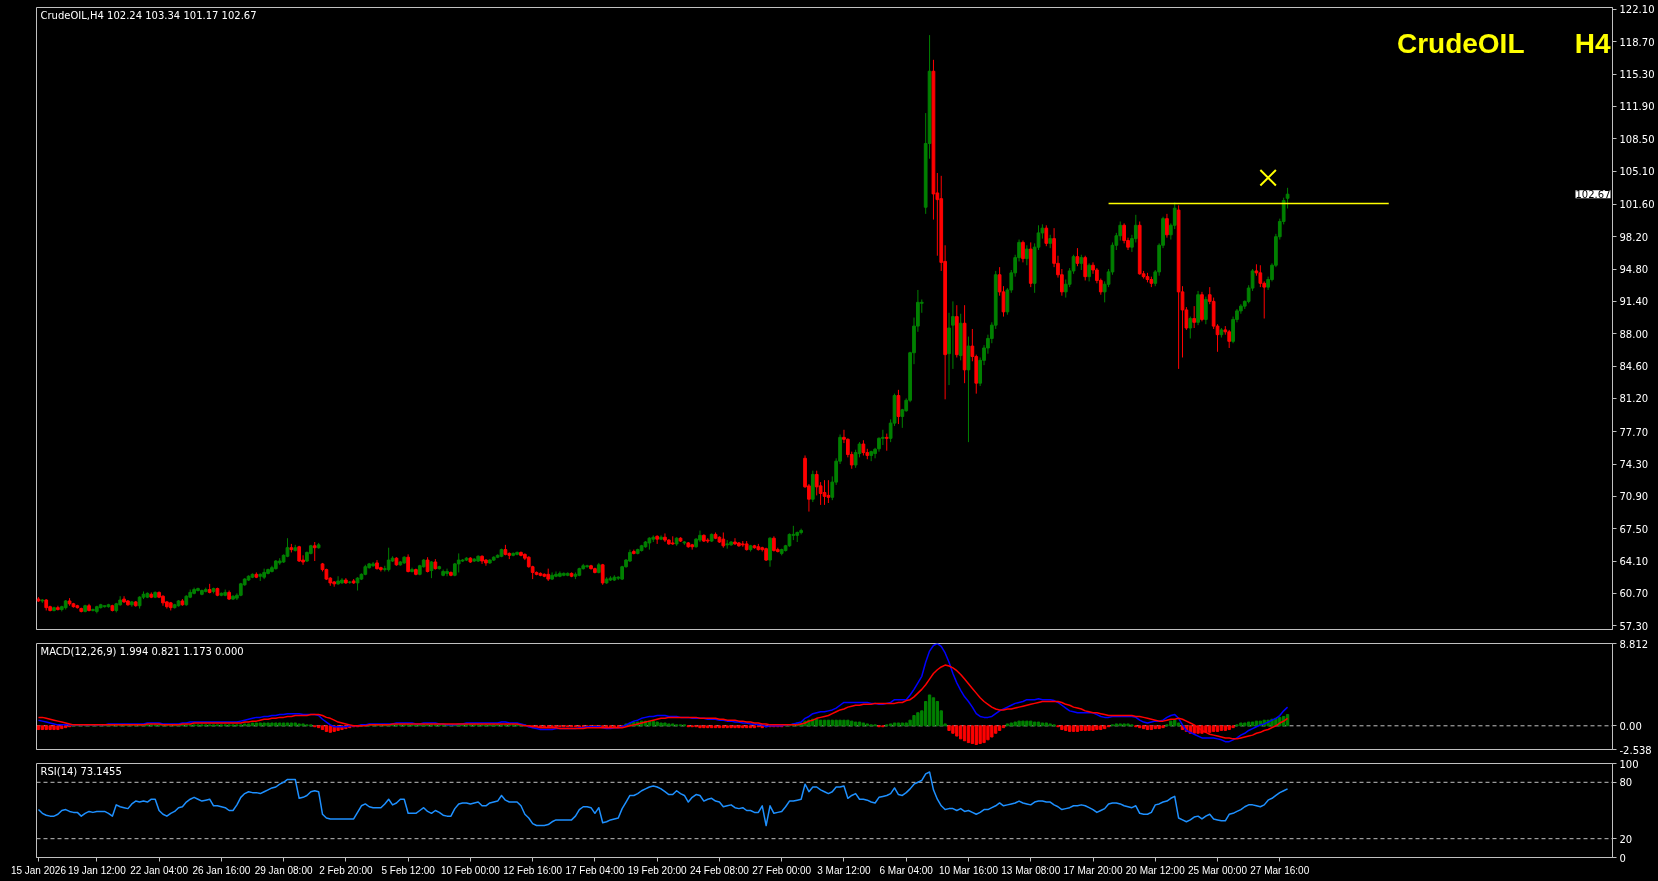 The width and height of the screenshot is (1658, 881). What do you see at coordinates (1155, 870) in the screenshot?
I see `x-tick-label: 20 Mar 12:00` at bounding box center [1155, 870].